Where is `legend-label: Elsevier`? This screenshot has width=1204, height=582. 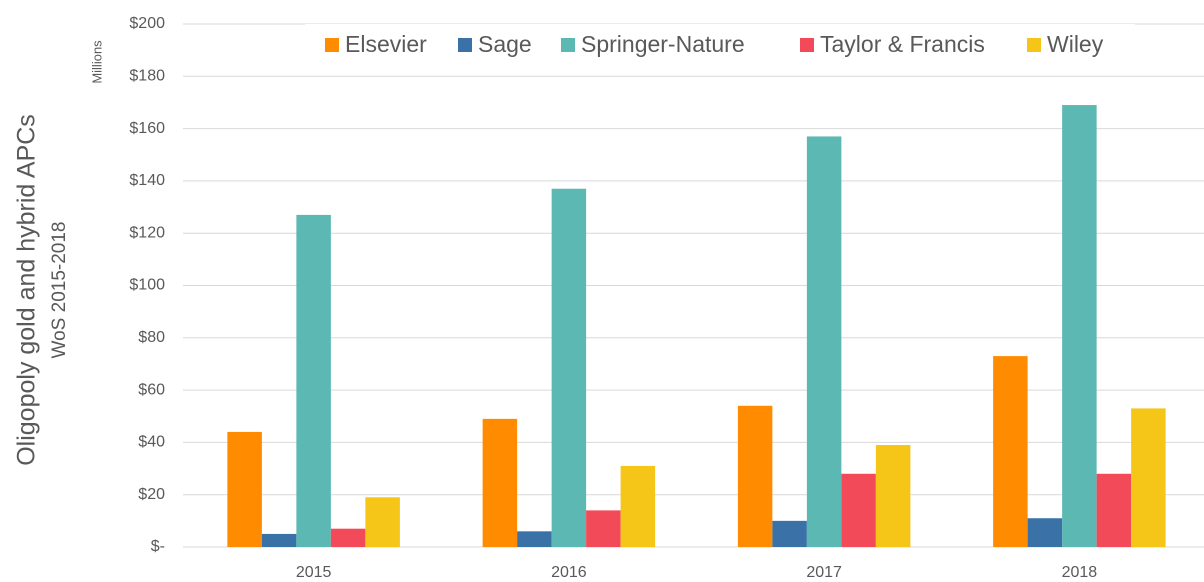 legend-label: Elsevier is located at coordinates (386, 44).